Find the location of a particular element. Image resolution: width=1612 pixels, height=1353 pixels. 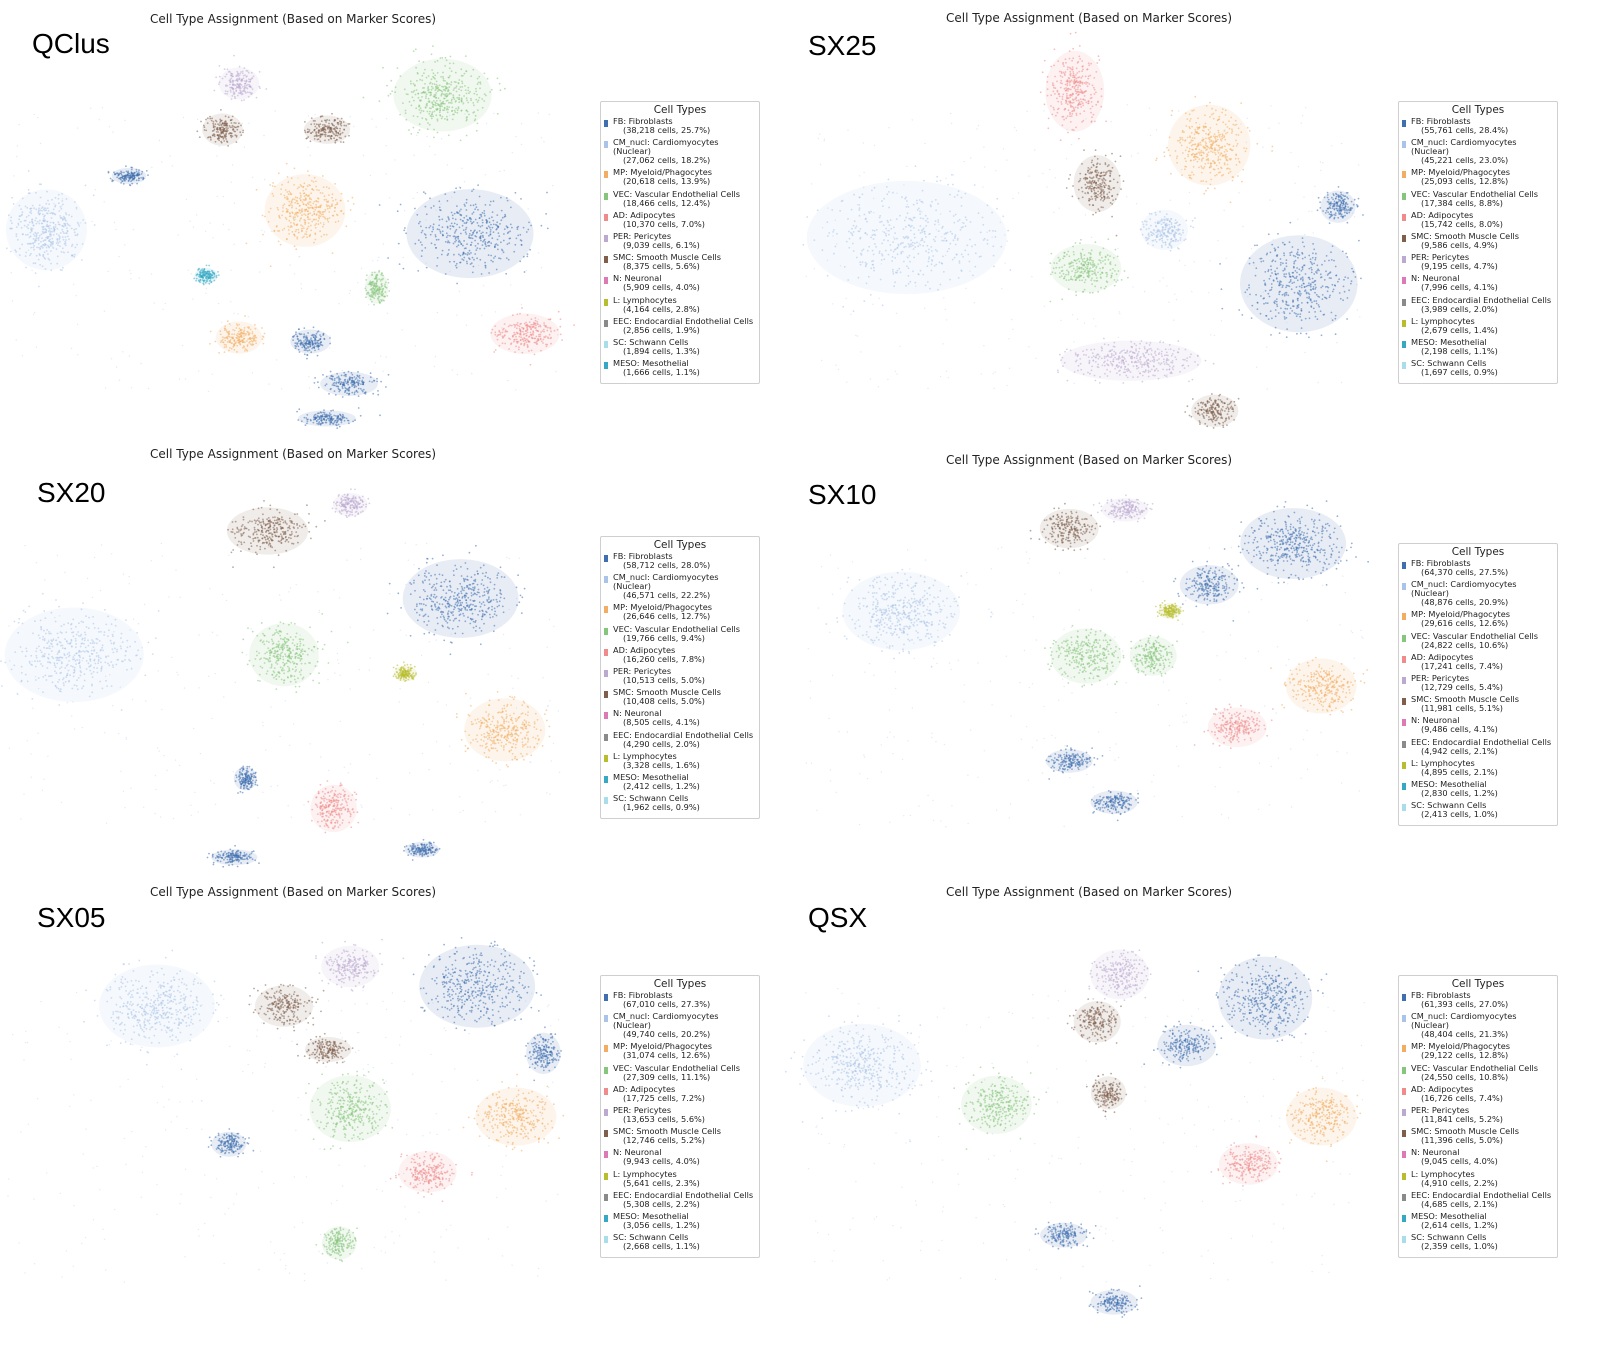

legend-item-sc: SC: Schwann Cells (2,359 cells, 1.0%) is located at coordinates (1478, 1242).